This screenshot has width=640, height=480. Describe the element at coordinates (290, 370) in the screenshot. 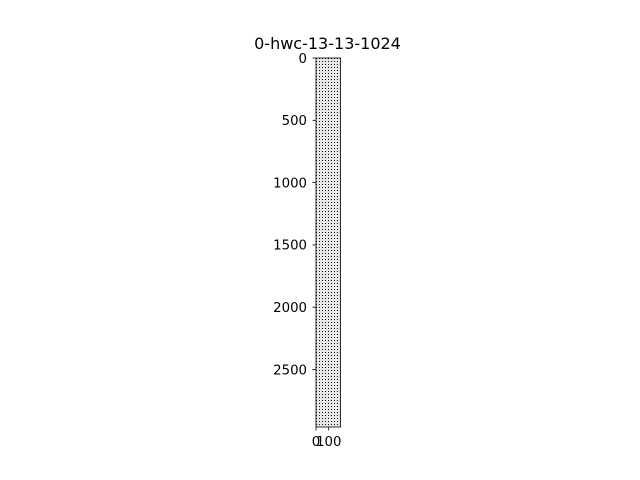

I see `y-tick-label: 2500` at that location.